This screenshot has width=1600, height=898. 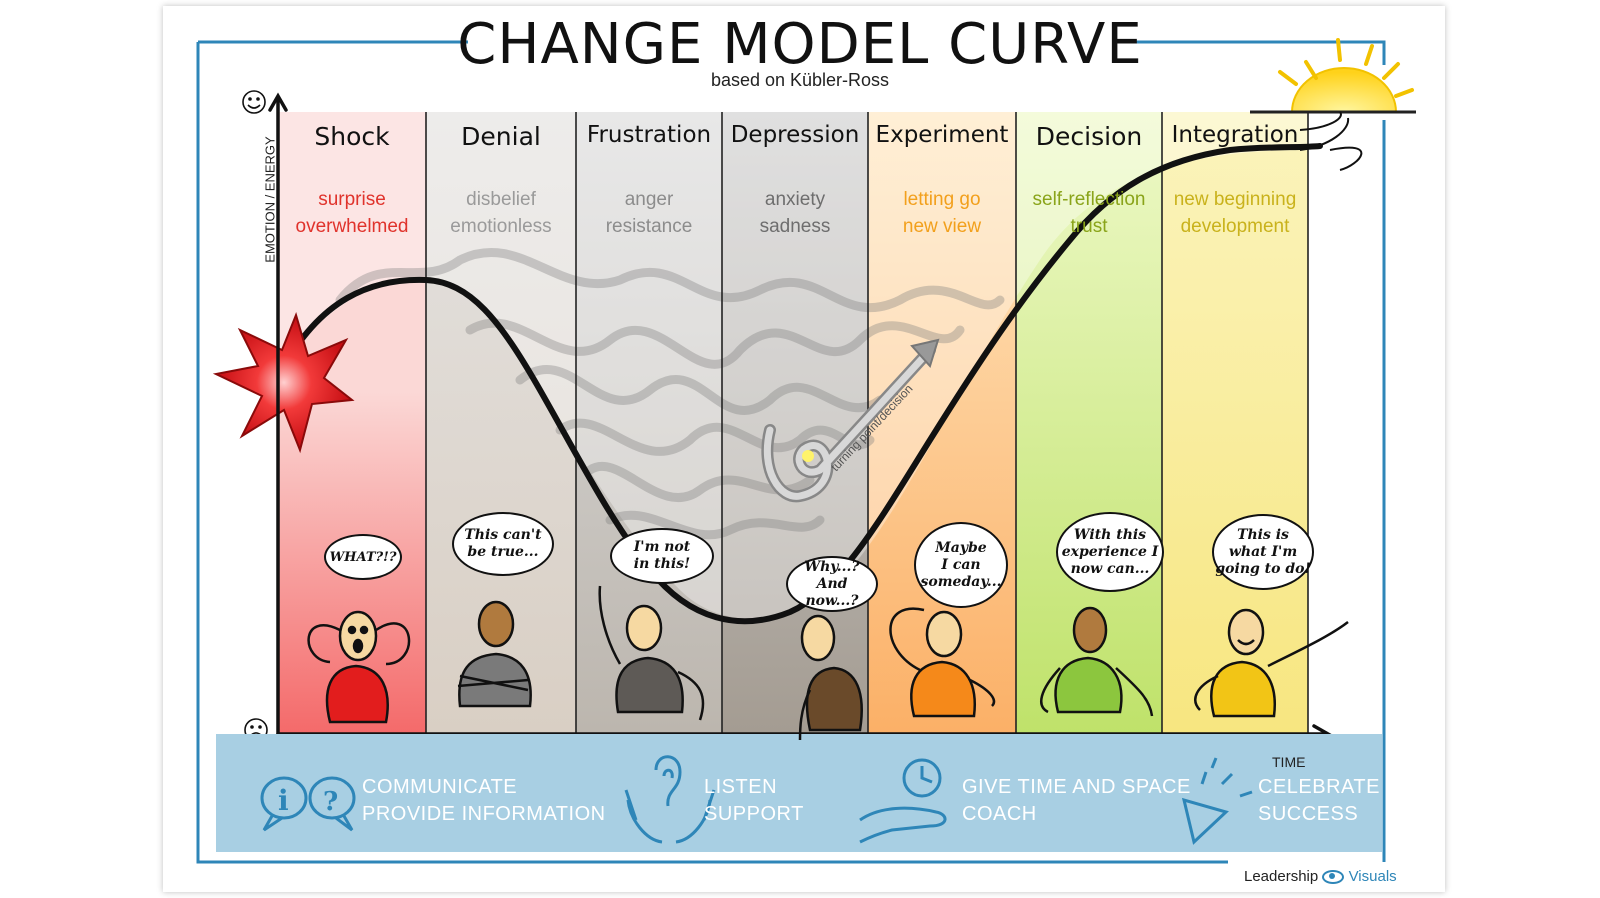 I want to click on brand-part1: Leadership, so click(x=1281, y=876).